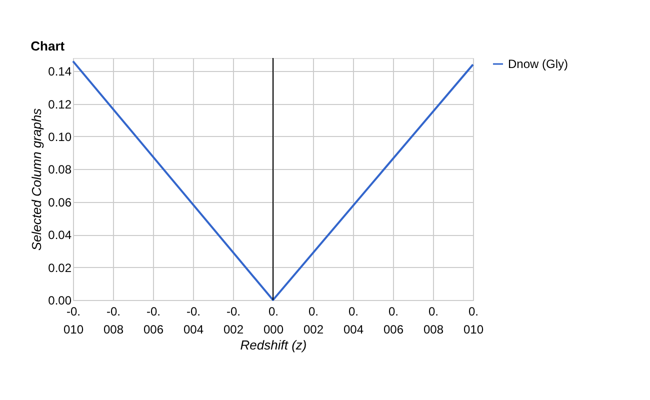 This screenshot has width=650, height=400. Describe the element at coordinates (60, 235) in the screenshot. I see `y-tick-label: 0.04` at that location.